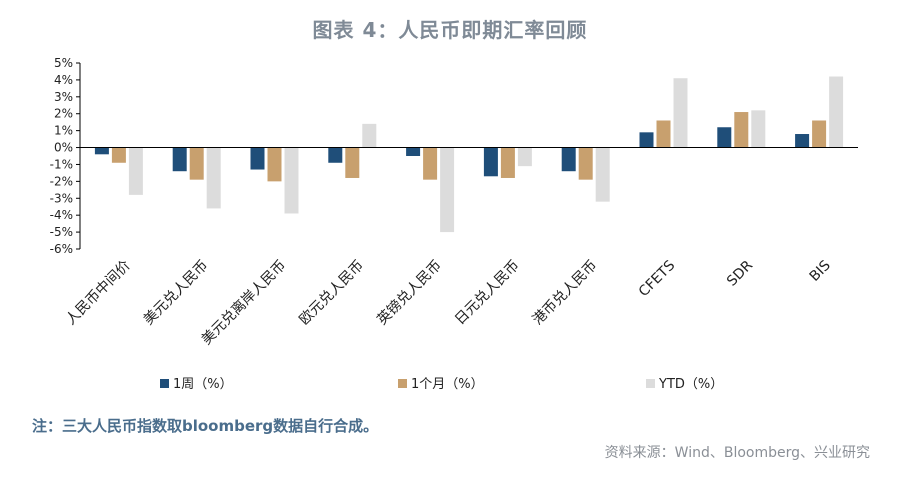  Describe the element at coordinates (61, 249) in the screenshot. I see `y-tick-label: -6%` at that location.